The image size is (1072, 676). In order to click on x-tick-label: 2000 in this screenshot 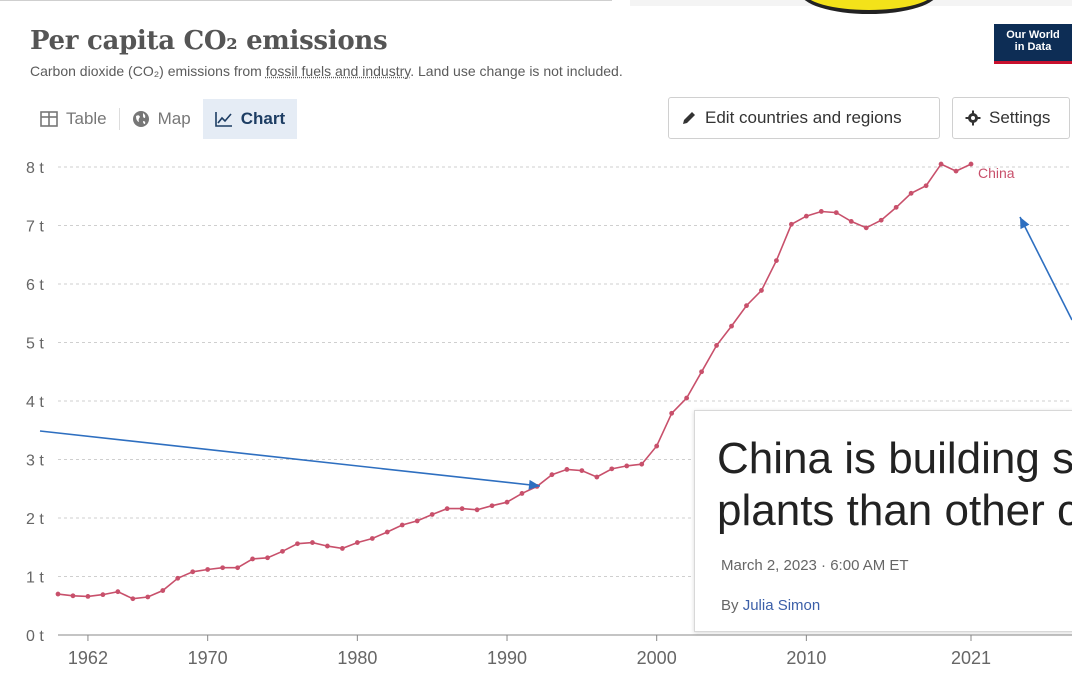, I will do `click(657, 658)`.